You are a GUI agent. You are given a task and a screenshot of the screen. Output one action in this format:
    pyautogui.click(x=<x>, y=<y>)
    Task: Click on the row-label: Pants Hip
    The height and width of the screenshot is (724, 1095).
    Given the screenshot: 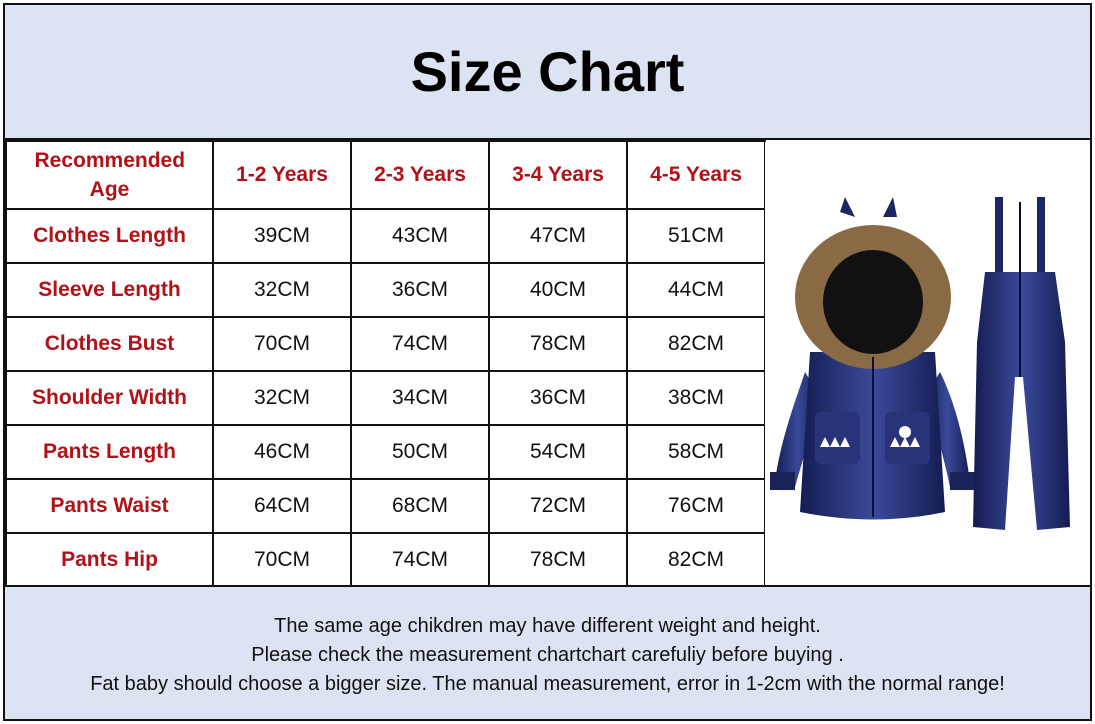 What is the action you would take?
    pyautogui.click(x=109, y=560)
    